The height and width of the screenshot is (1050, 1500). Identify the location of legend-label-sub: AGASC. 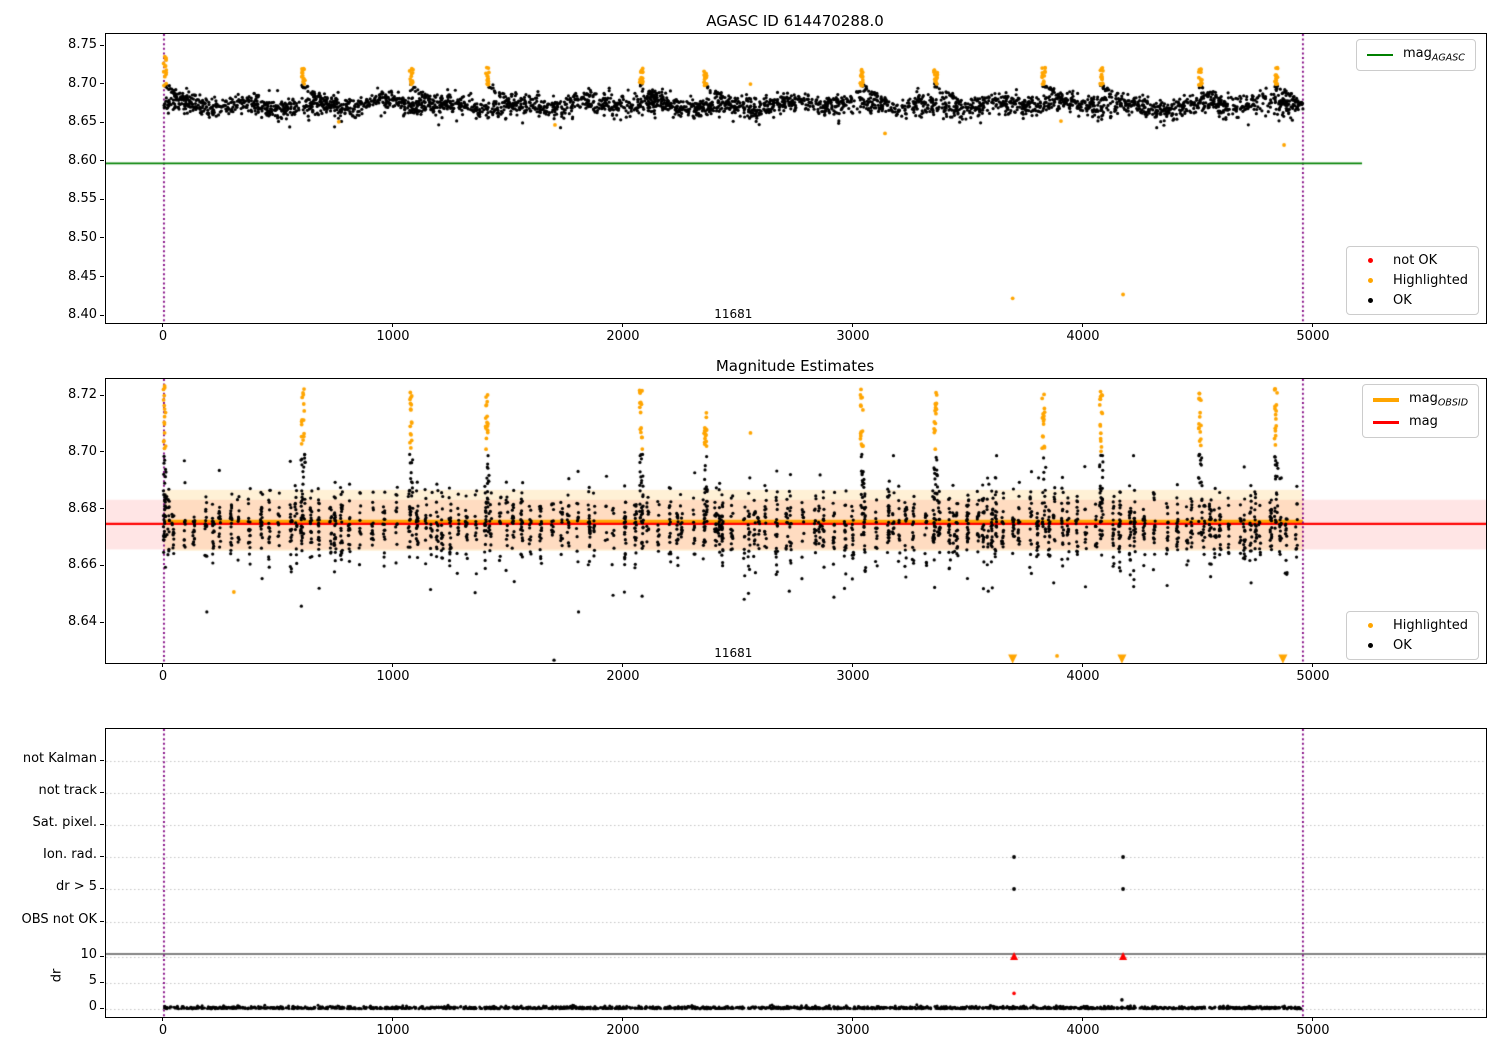
(1448, 58).